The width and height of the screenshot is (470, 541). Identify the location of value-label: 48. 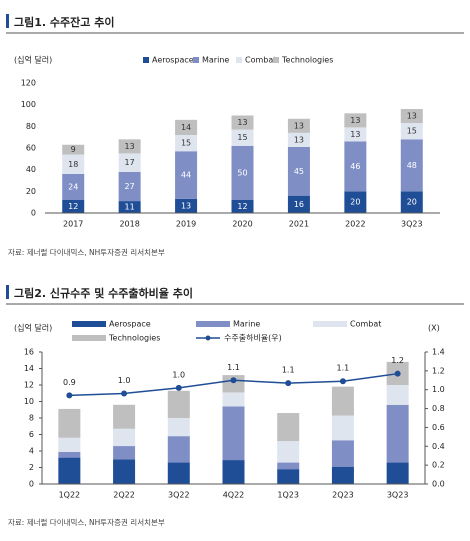
(412, 165).